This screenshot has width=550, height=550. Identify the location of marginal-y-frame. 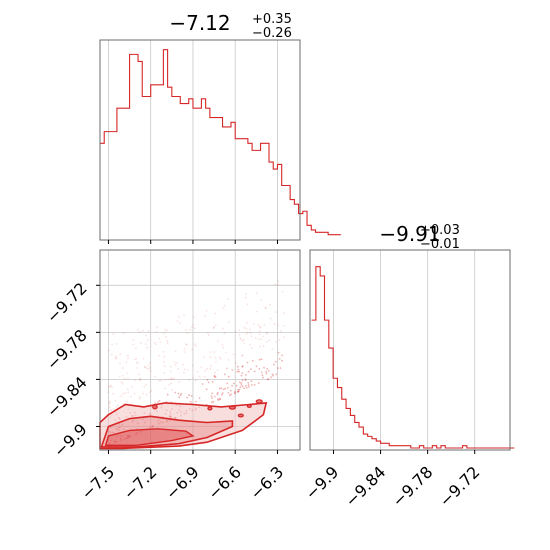
(410, 350).